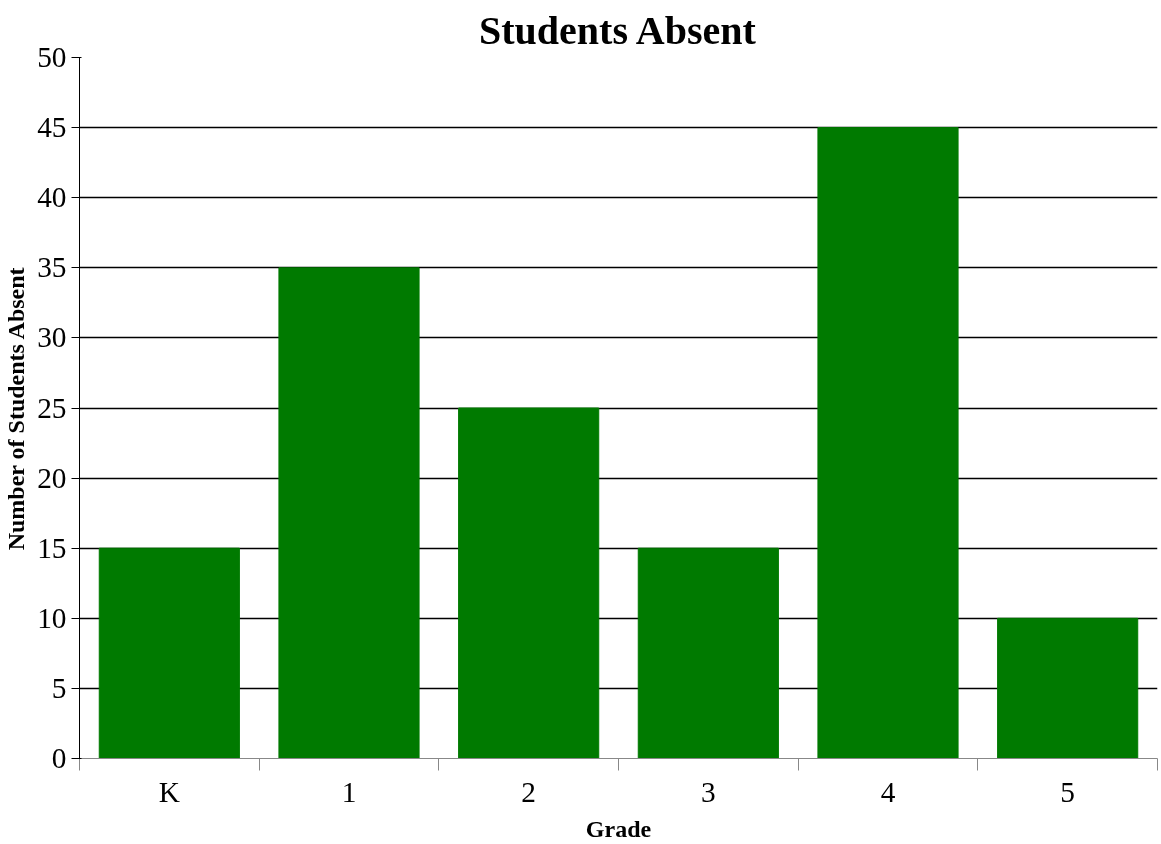  What do you see at coordinates (52, 337) in the screenshot?
I see `y-tick-label: 30` at bounding box center [52, 337].